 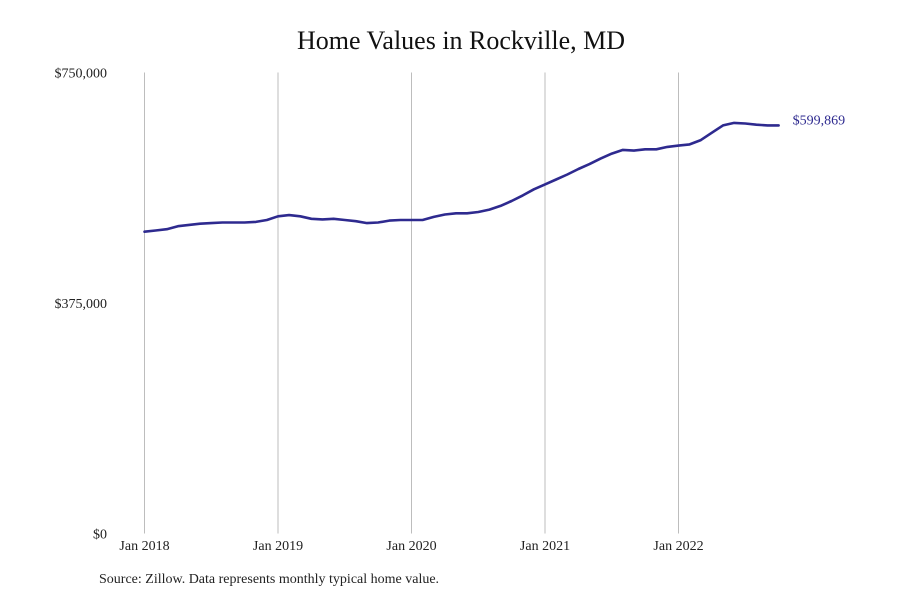 I want to click on end-value-label: $599,869, so click(x=819, y=120).